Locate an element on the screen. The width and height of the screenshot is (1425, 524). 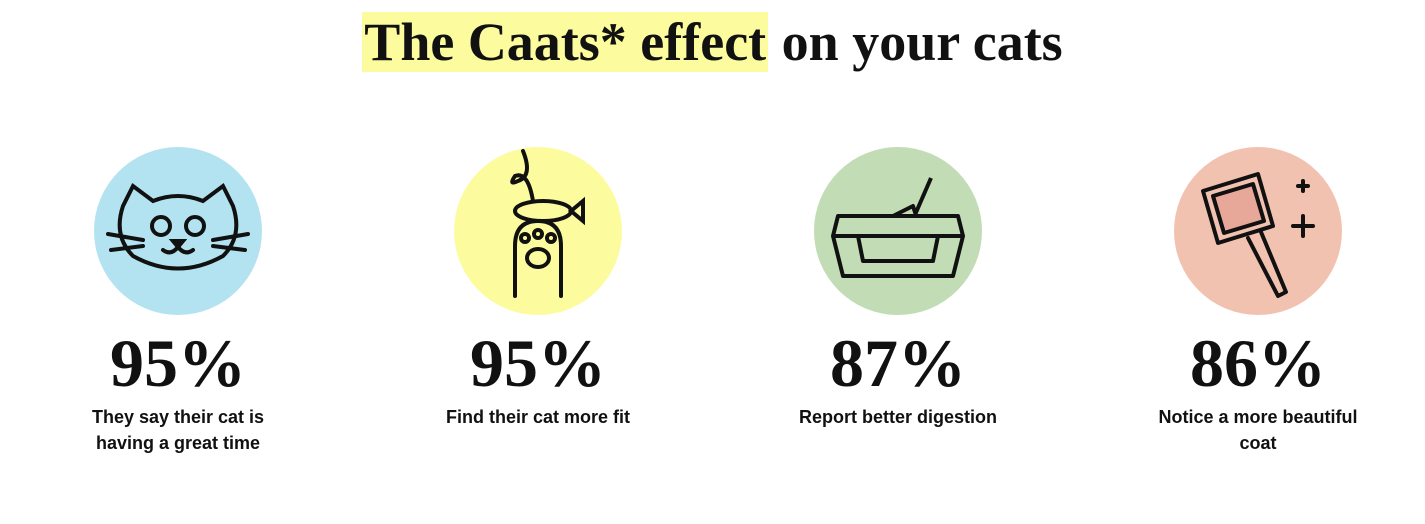
stat-value: 86% is located at coordinates (1258, 363).